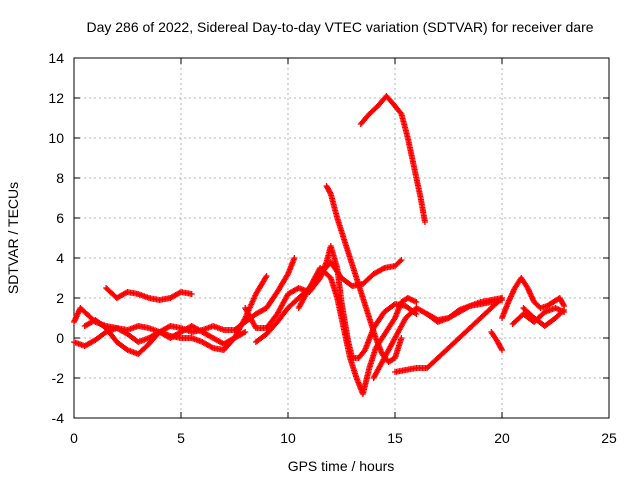 This screenshot has height=480, width=640. What do you see at coordinates (60, 298) in the screenshot?
I see `y-tick-label: 2` at bounding box center [60, 298].